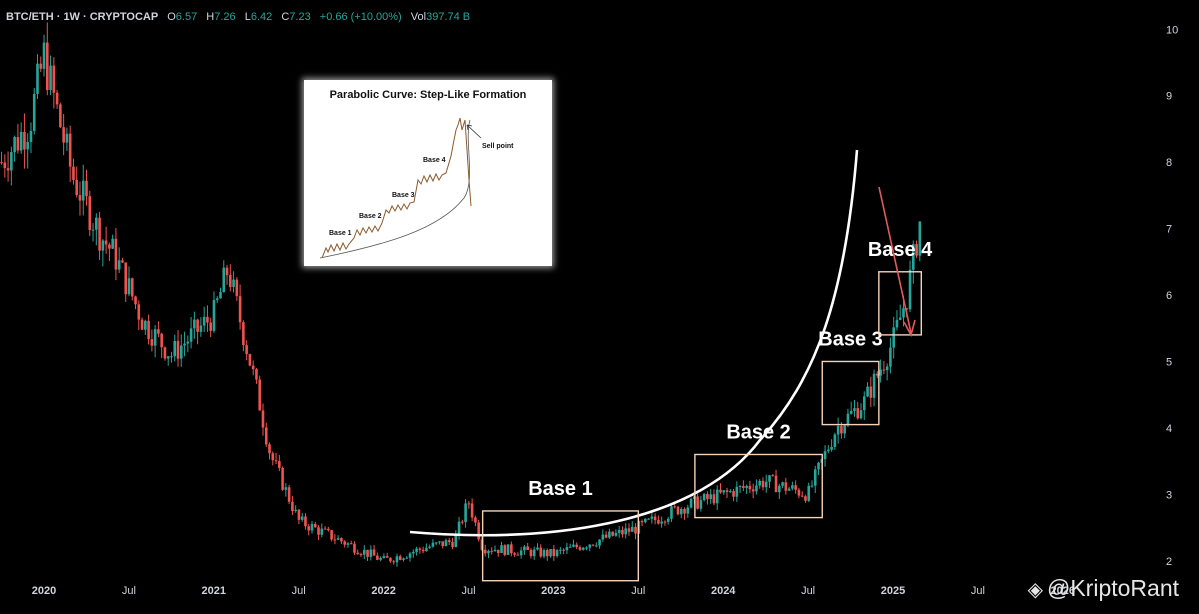 The height and width of the screenshot is (614, 1199). I want to click on y-tick-label: 7, so click(1169, 230).